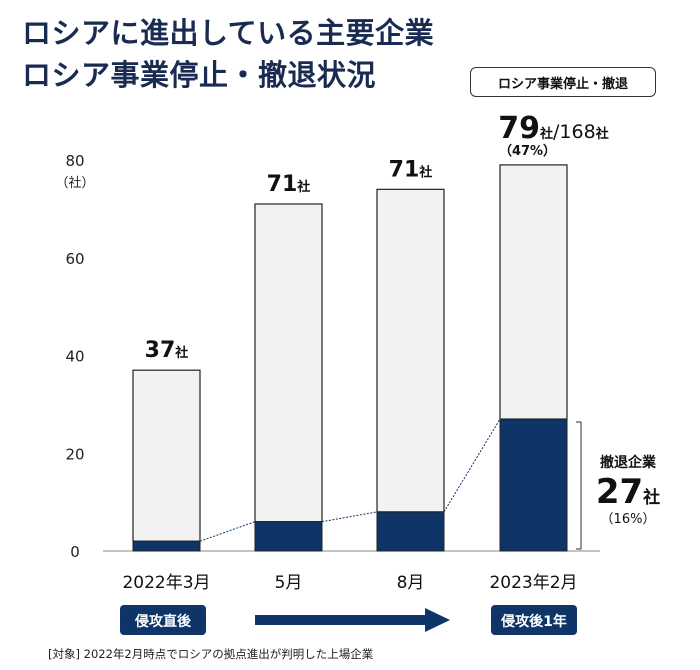 Image resolution: width=700 pixels, height=670 pixels. I want to click on withdrawal-count: 27社, so click(628, 492).